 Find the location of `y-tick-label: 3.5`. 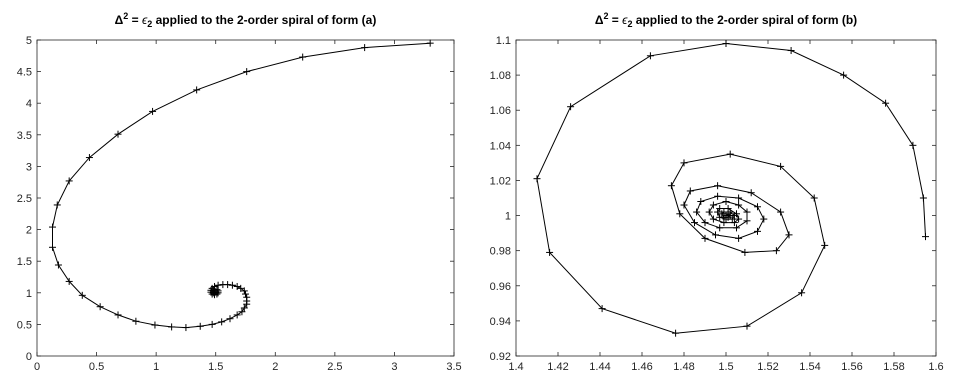

y-tick-label: 3.5 is located at coordinates (24, 136).